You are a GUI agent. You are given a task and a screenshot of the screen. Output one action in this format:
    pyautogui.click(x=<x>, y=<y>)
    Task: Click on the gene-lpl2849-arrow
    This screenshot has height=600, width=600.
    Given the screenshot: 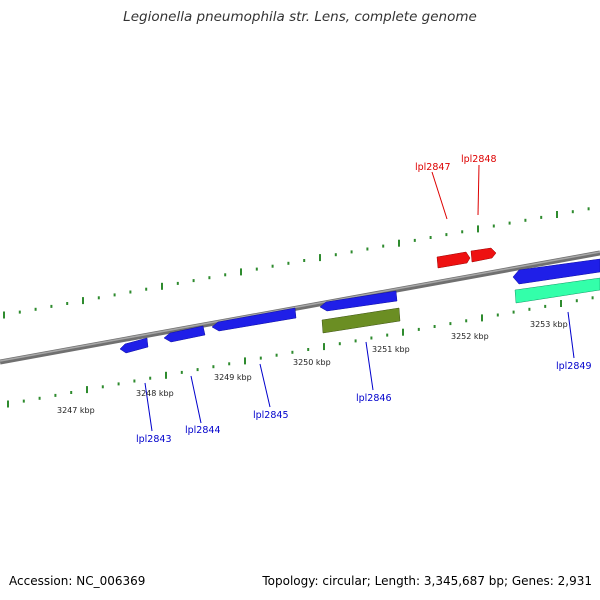 What is the action you would take?
    pyautogui.click(x=556, y=271)
    